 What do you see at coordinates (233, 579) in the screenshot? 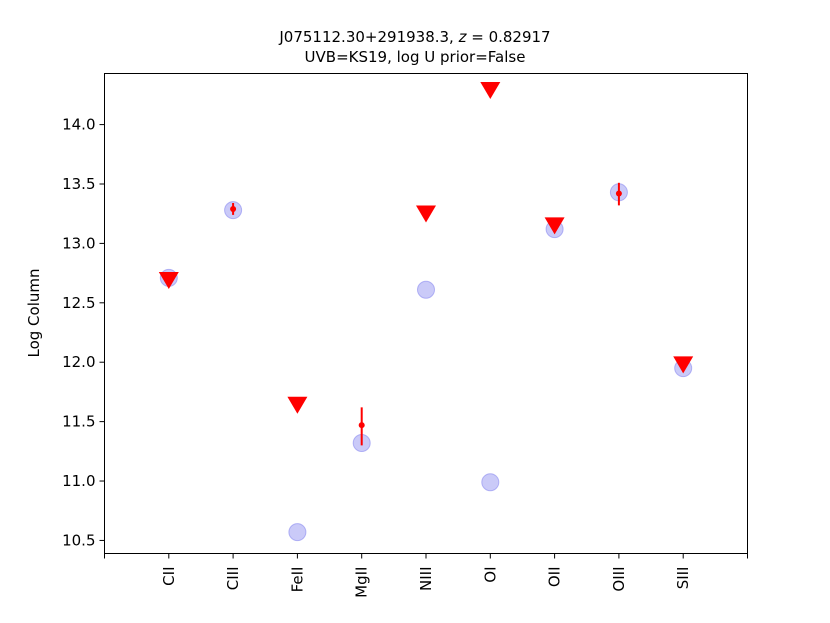
I see `x-tick-label: CIII` at bounding box center [233, 579].